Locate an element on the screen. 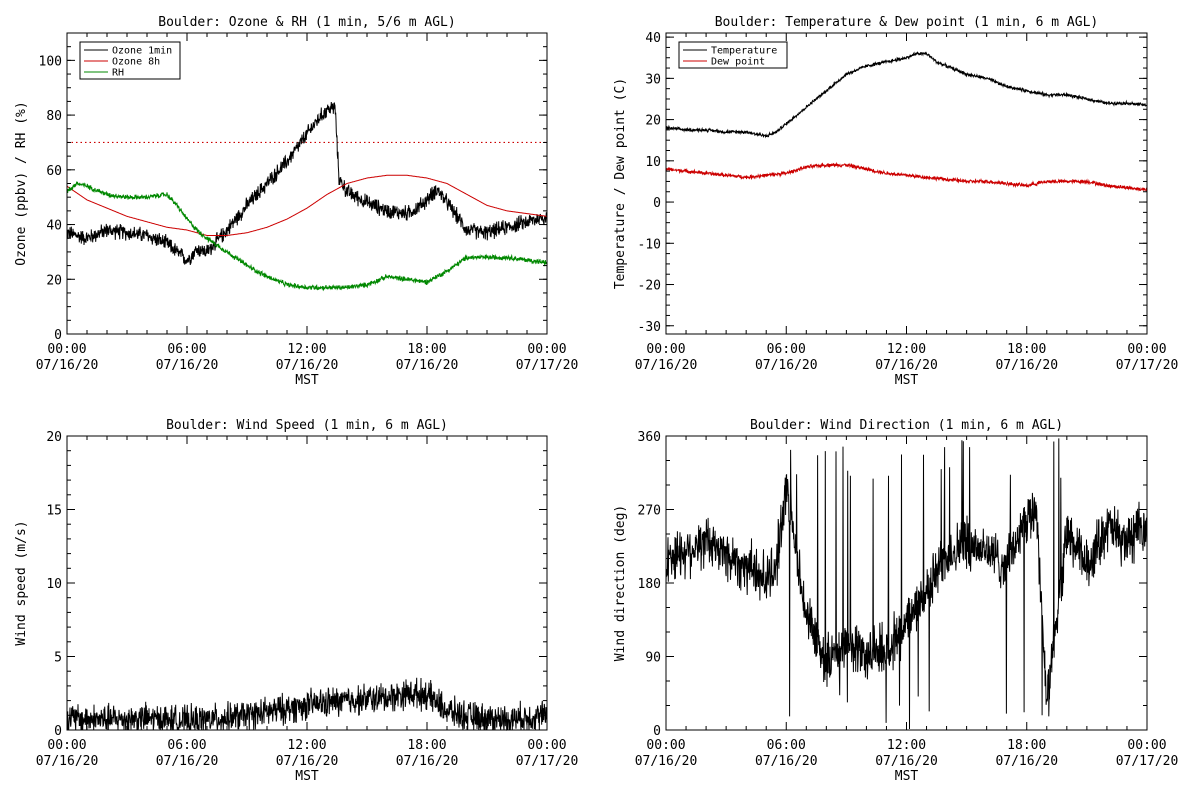 Image resolution: width=1200 pixels, height=800 pixels. y-tick-label: -20 is located at coordinates (649, 286).